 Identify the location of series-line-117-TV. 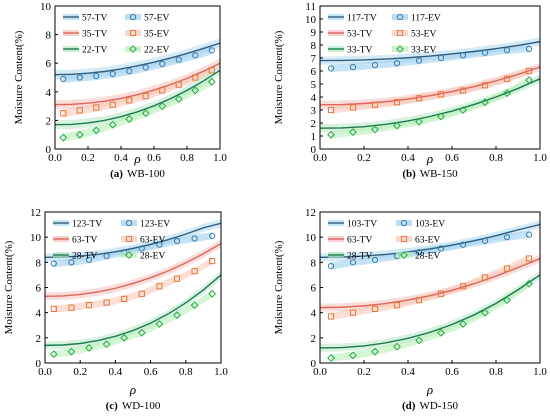
(430, 51).